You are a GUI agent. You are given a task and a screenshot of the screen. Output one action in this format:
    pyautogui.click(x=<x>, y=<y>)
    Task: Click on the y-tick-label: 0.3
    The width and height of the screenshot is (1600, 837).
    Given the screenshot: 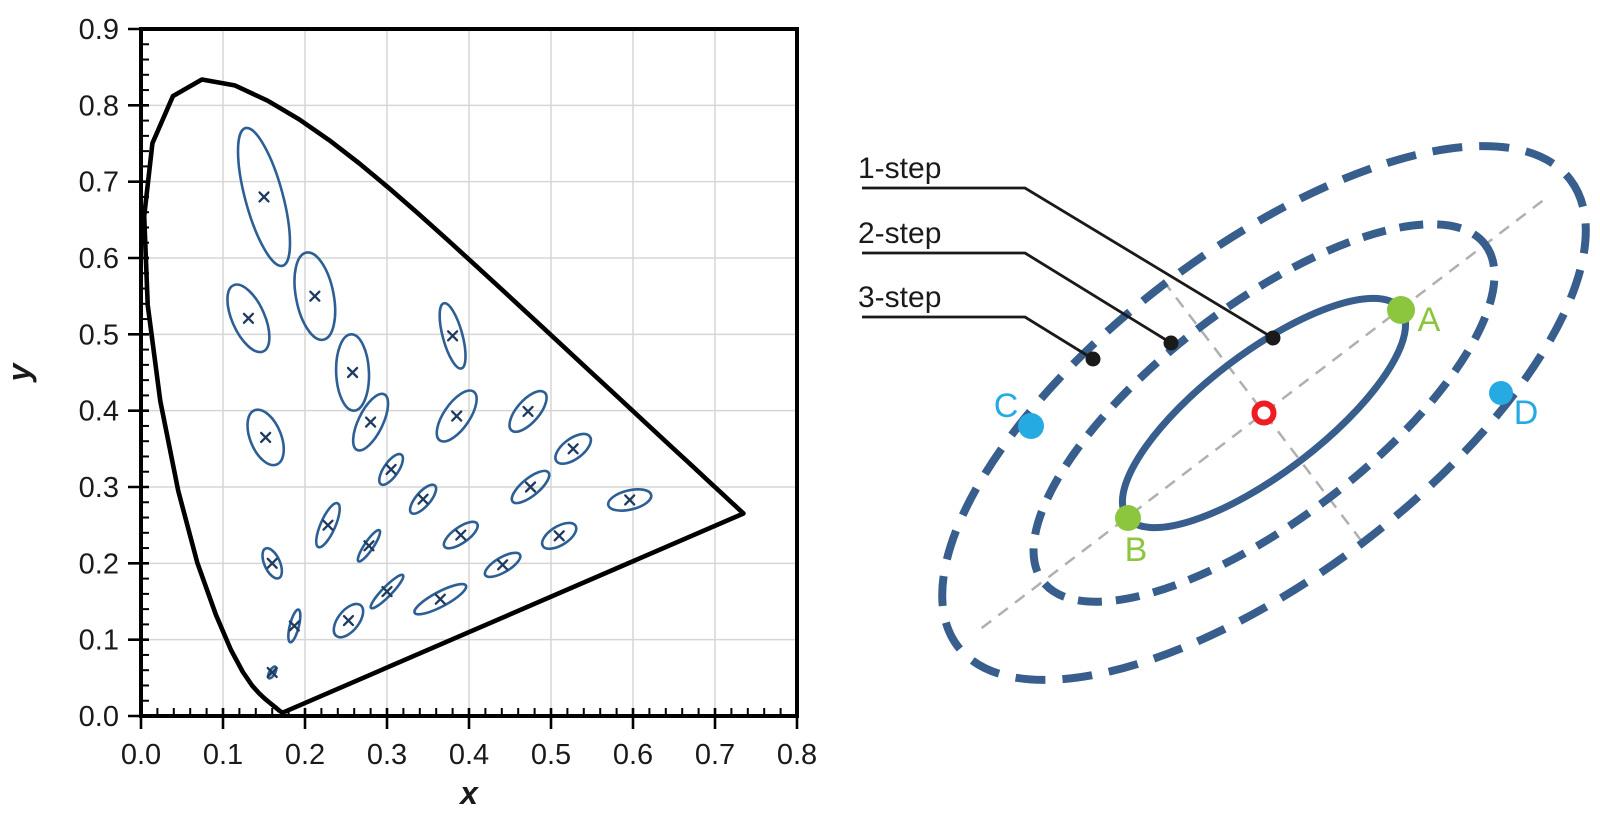 What is the action you would take?
    pyautogui.click(x=99, y=488)
    